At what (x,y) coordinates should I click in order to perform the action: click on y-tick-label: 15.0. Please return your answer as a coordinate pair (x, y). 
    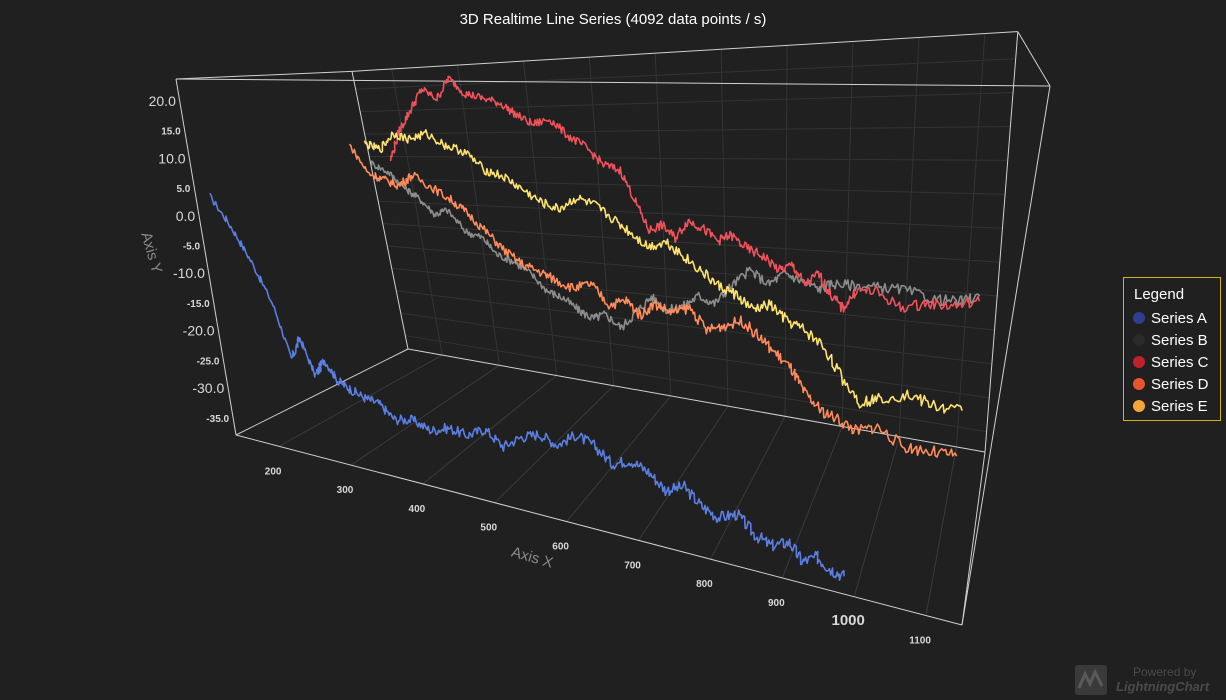
    Looking at the image, I should click on (171, 132).